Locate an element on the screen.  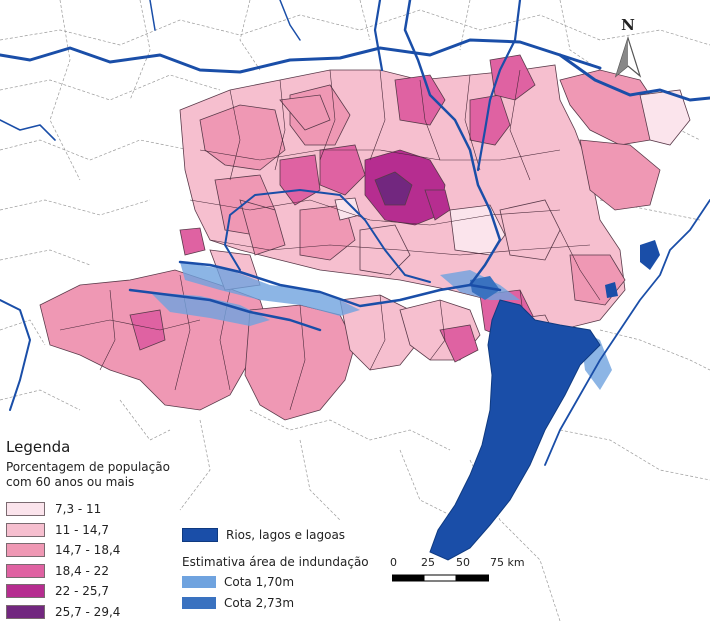
north-arrow-icon is located at coordinates (628, 57).